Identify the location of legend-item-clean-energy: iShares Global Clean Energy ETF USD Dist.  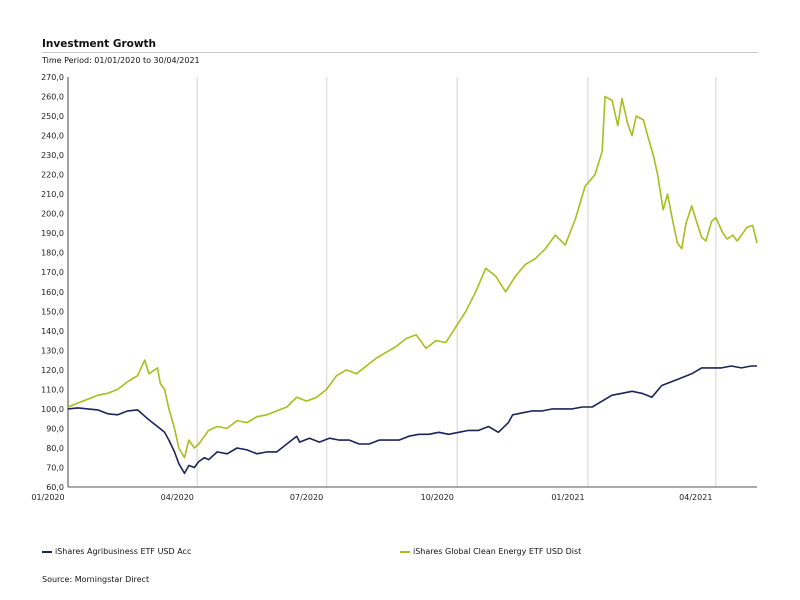
(490, 551).